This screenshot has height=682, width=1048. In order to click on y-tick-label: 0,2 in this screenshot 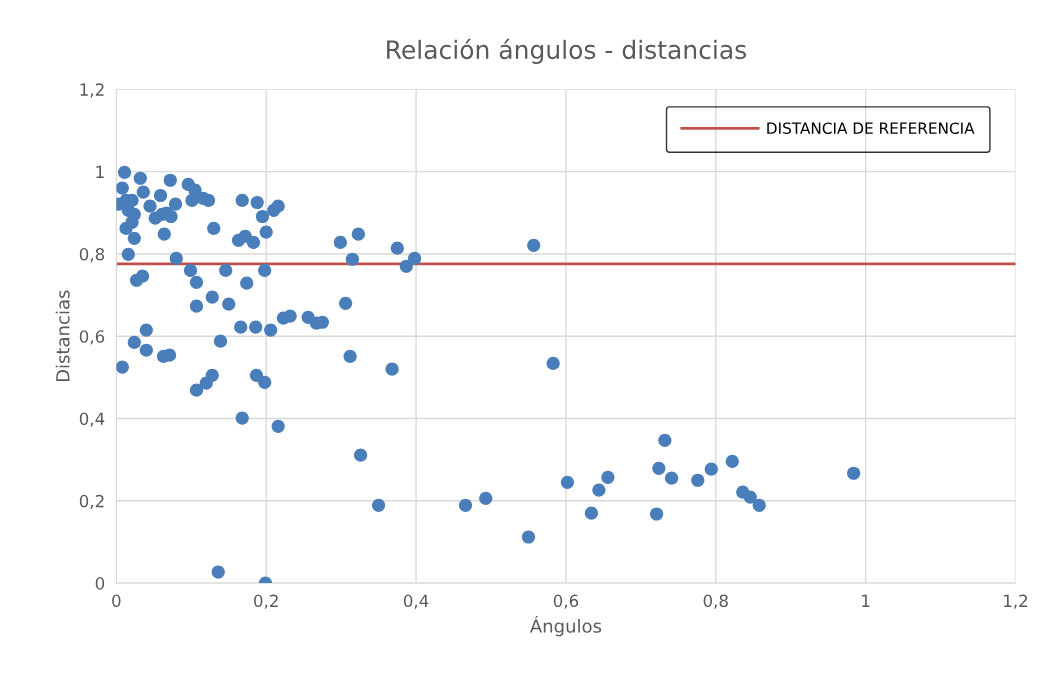, I will do `click(91, 502)`.